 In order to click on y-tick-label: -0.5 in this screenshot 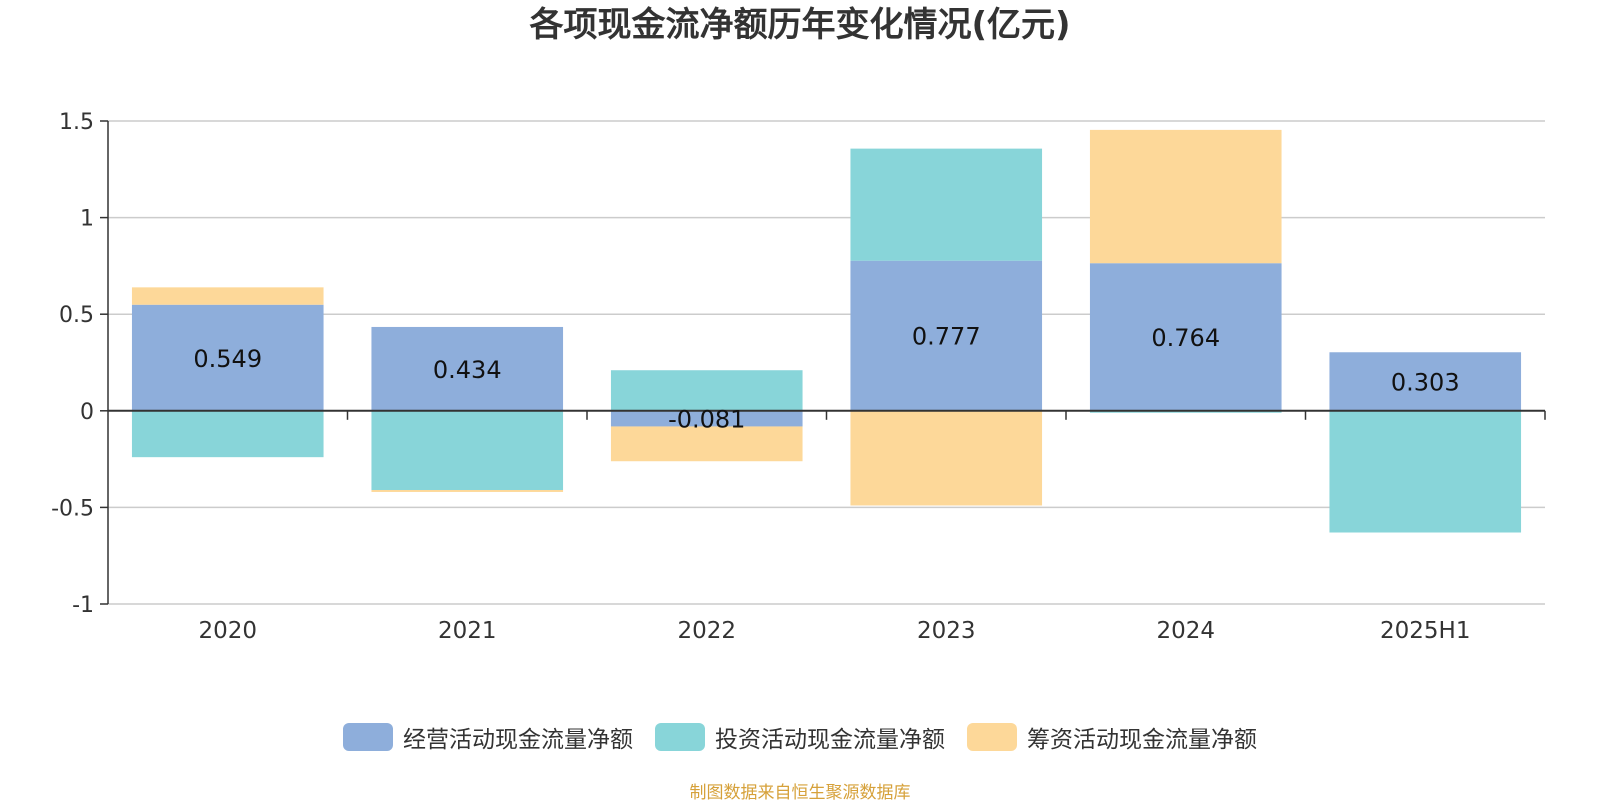, I will do `click(72, 508)`.